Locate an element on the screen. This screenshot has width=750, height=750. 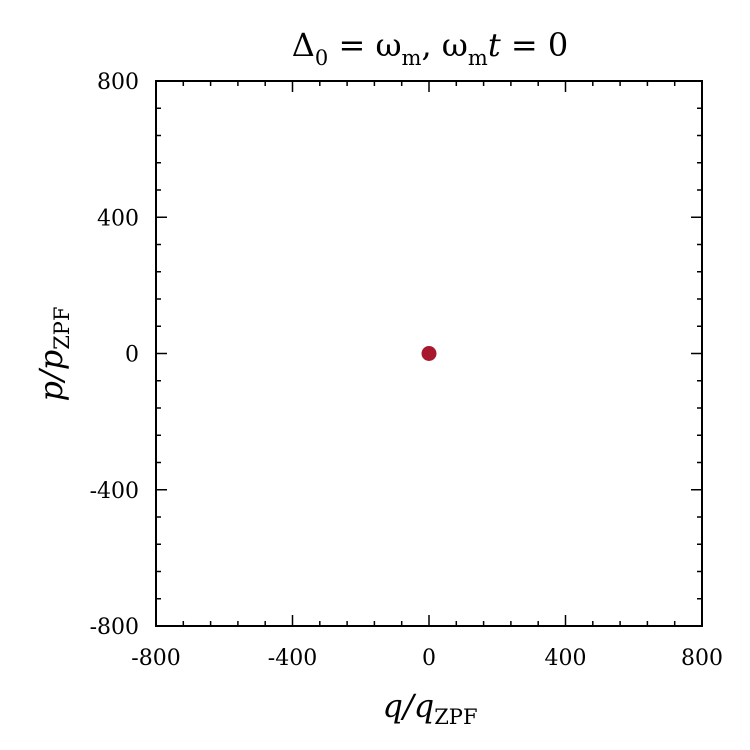
x-tick-label: 400 is located at coordinates (566, 658).